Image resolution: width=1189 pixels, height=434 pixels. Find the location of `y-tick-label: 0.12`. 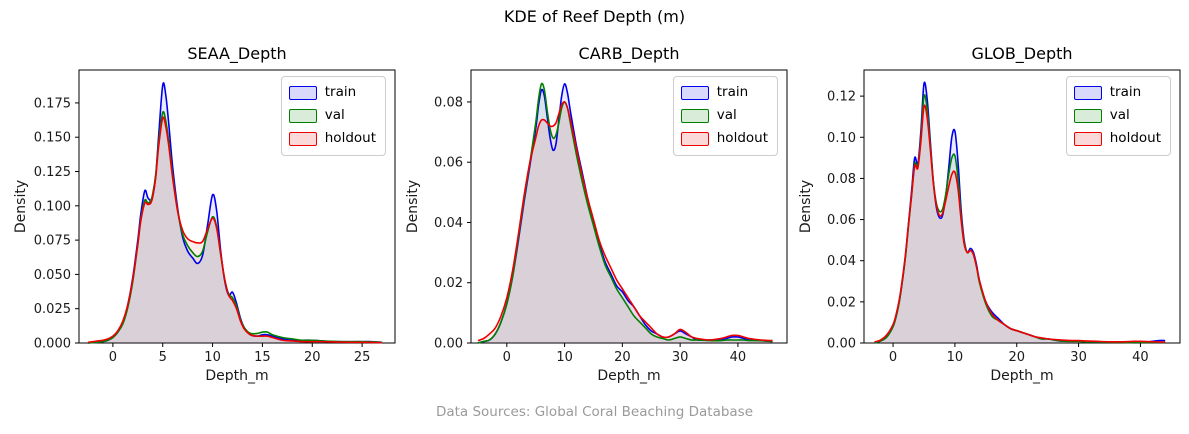

y-tick-label: 0.12 is located at coordinates (841, 97).